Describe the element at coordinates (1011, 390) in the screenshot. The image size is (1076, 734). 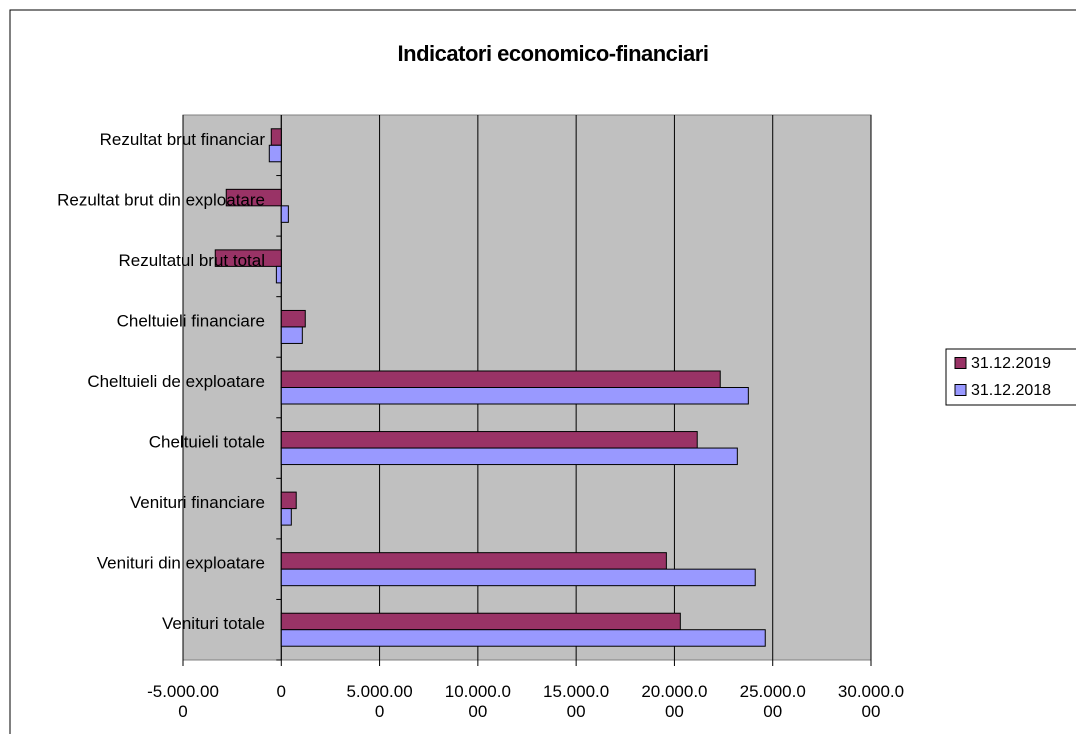
I see `legend-label: 31.12.2018` at that location.